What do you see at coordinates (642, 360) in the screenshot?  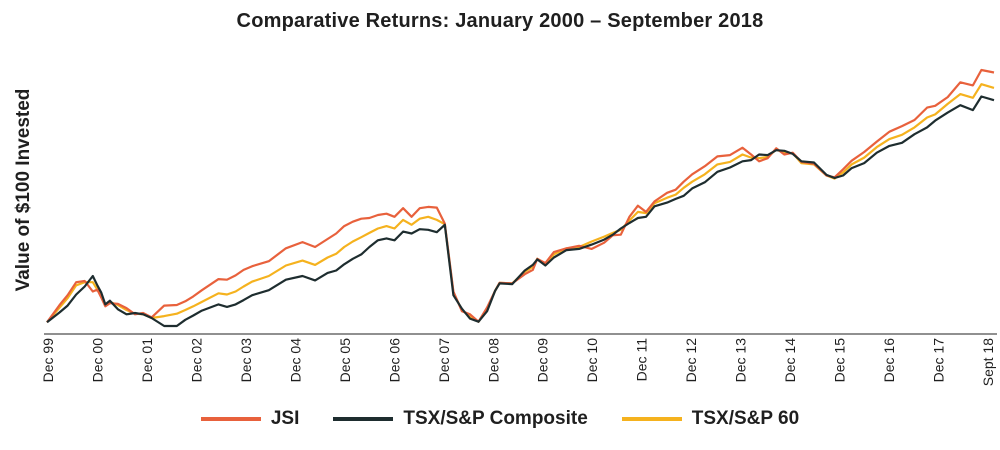 I see `x-tick-label: Dec 11` at bounding box center [642, 360].